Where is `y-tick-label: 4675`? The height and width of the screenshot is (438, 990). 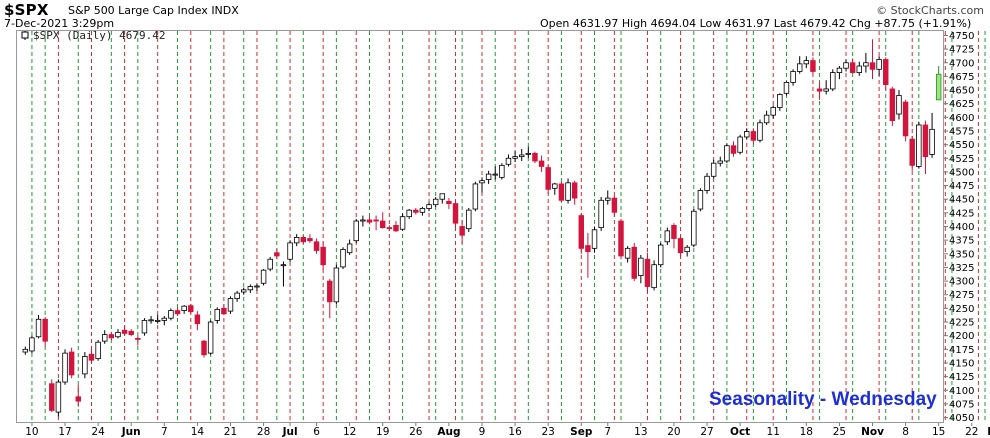 y-tick-label: 4675 is located at coordinates (961, 77).